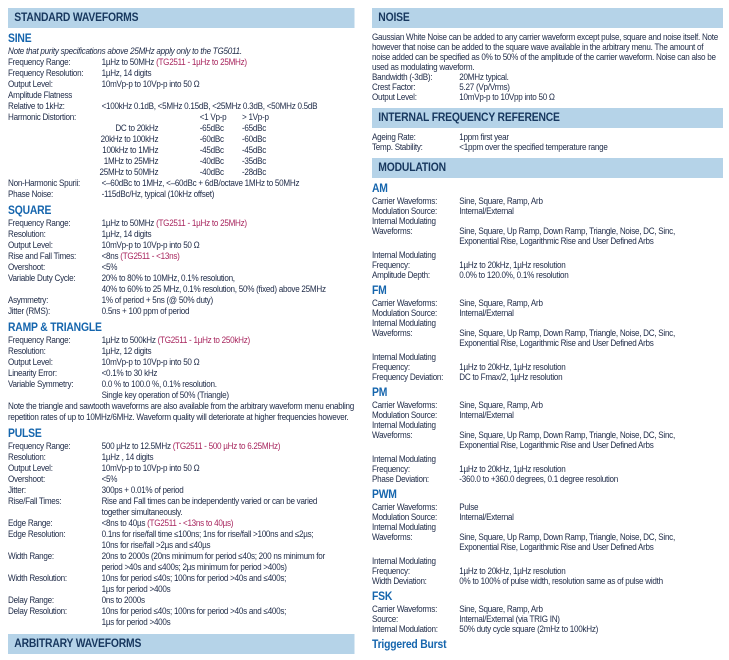  Describe the element at coordinates (127, 457) in the screenshot. I see `spec-value: 1µHz , 14 digits` at that location.